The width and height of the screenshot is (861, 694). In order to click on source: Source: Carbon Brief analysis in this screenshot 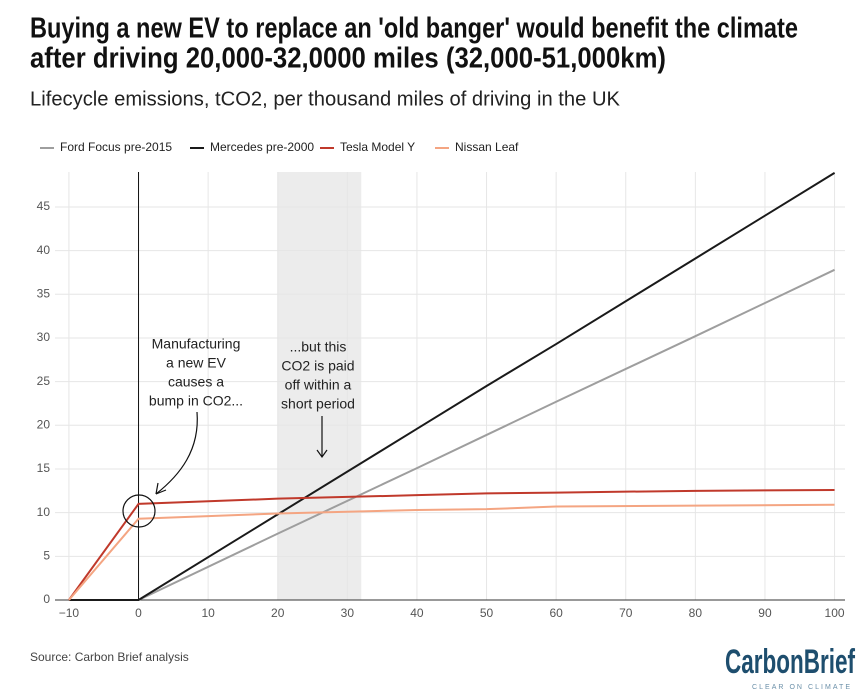, I will do `click(109, 657)`.